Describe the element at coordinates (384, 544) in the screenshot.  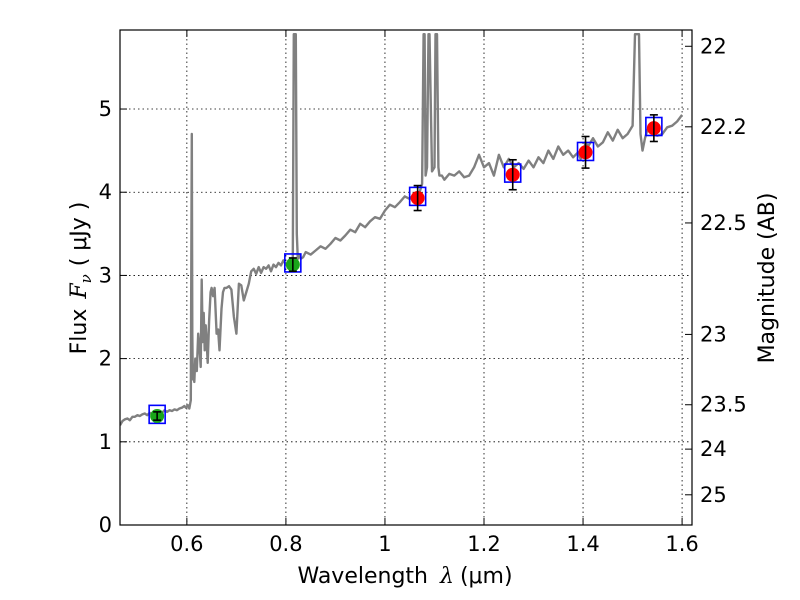
I see `x-tick-label: 1` at that location.